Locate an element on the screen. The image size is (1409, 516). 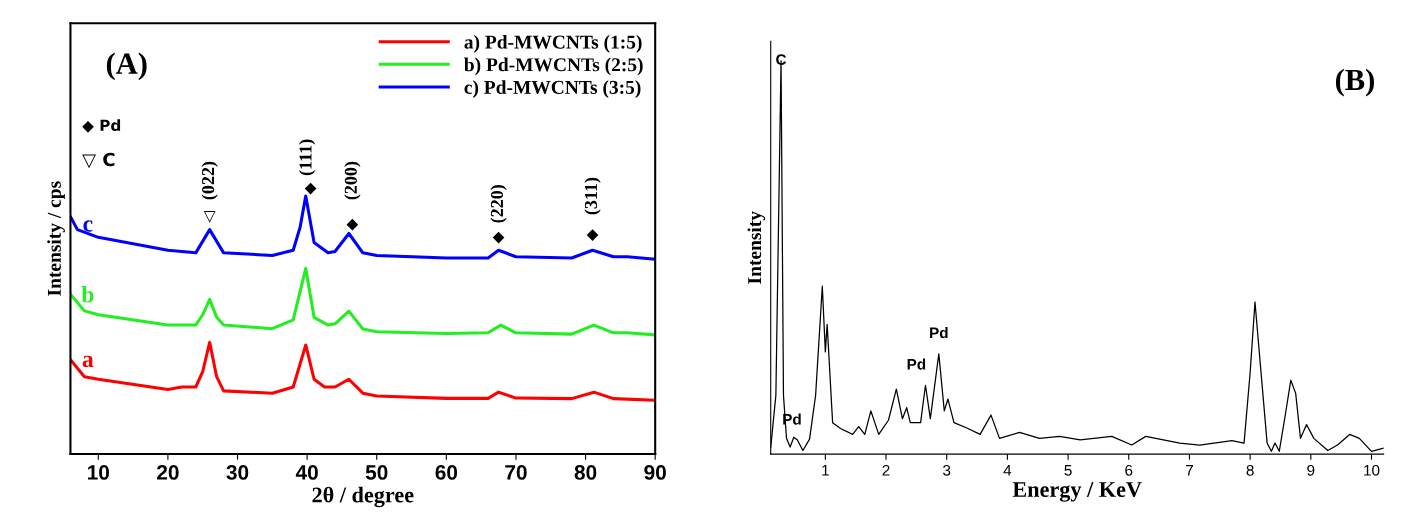
text: ◆ Pd is located at coordinates (101, 126).